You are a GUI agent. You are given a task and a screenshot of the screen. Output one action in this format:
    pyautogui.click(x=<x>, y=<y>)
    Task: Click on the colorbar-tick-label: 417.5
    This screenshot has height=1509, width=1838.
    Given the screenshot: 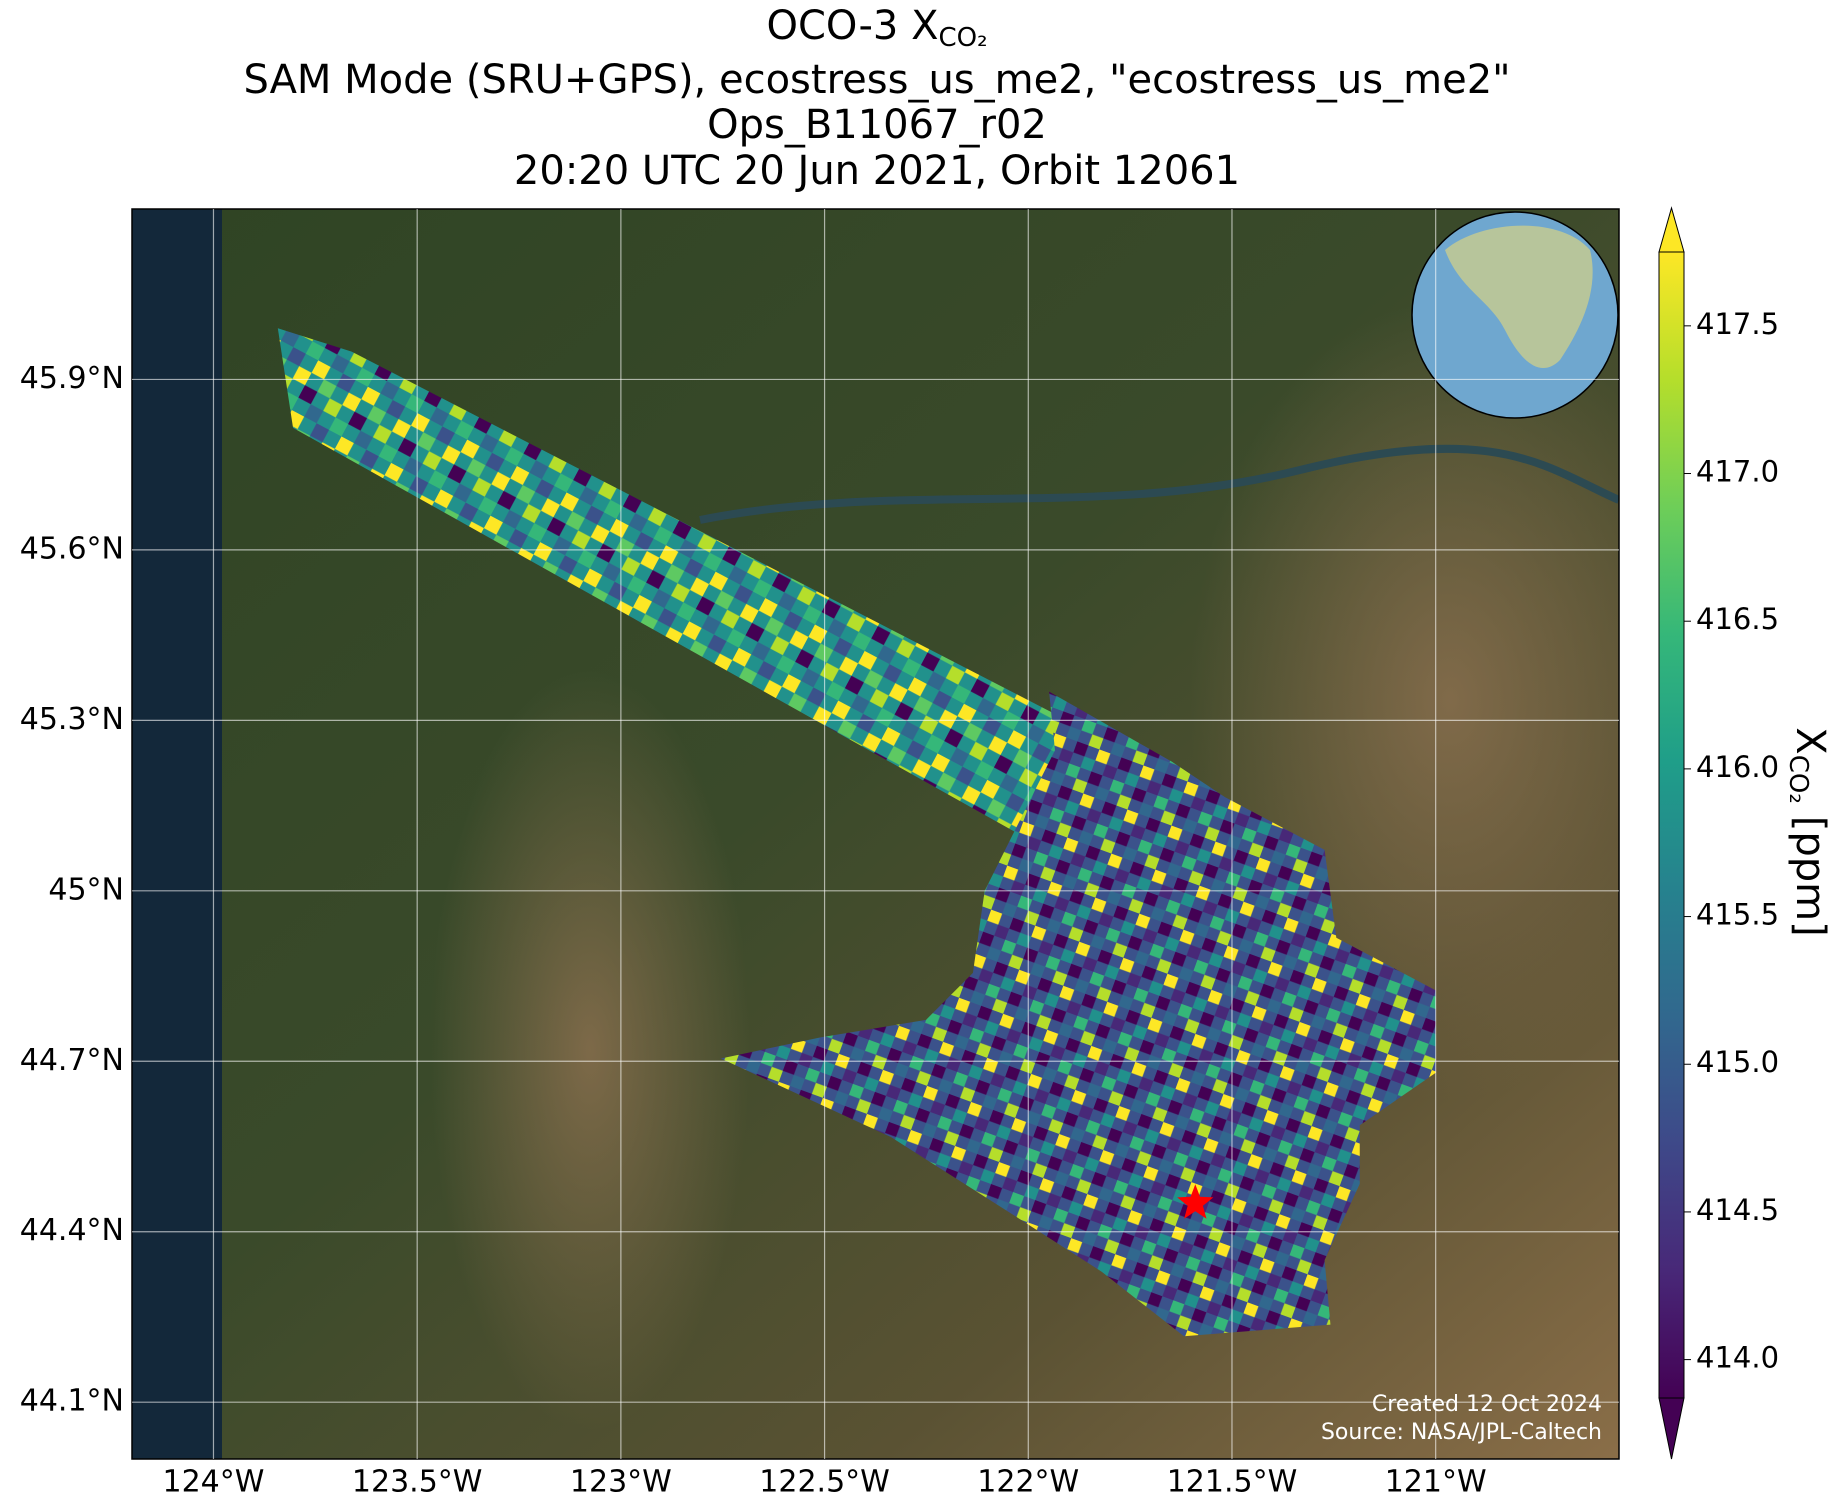 What is the action you would take?
    pyautogui.click(x=1737, y=324)
    